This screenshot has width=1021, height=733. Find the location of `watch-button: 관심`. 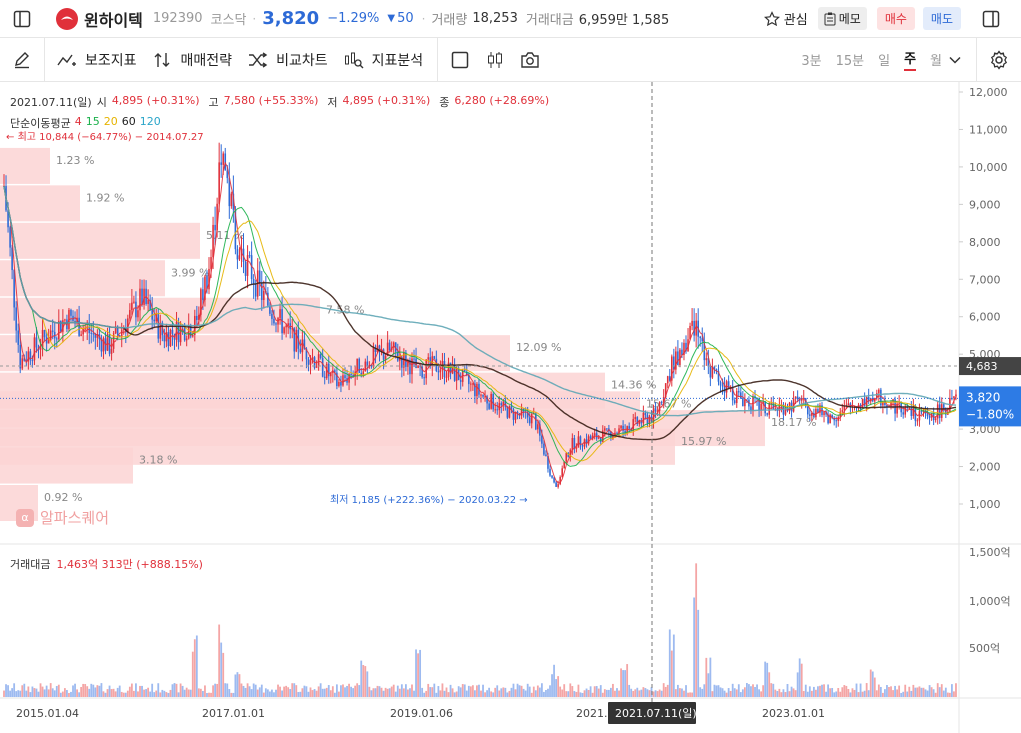

watch-button: 관심 is located at coordinates (785, 18).